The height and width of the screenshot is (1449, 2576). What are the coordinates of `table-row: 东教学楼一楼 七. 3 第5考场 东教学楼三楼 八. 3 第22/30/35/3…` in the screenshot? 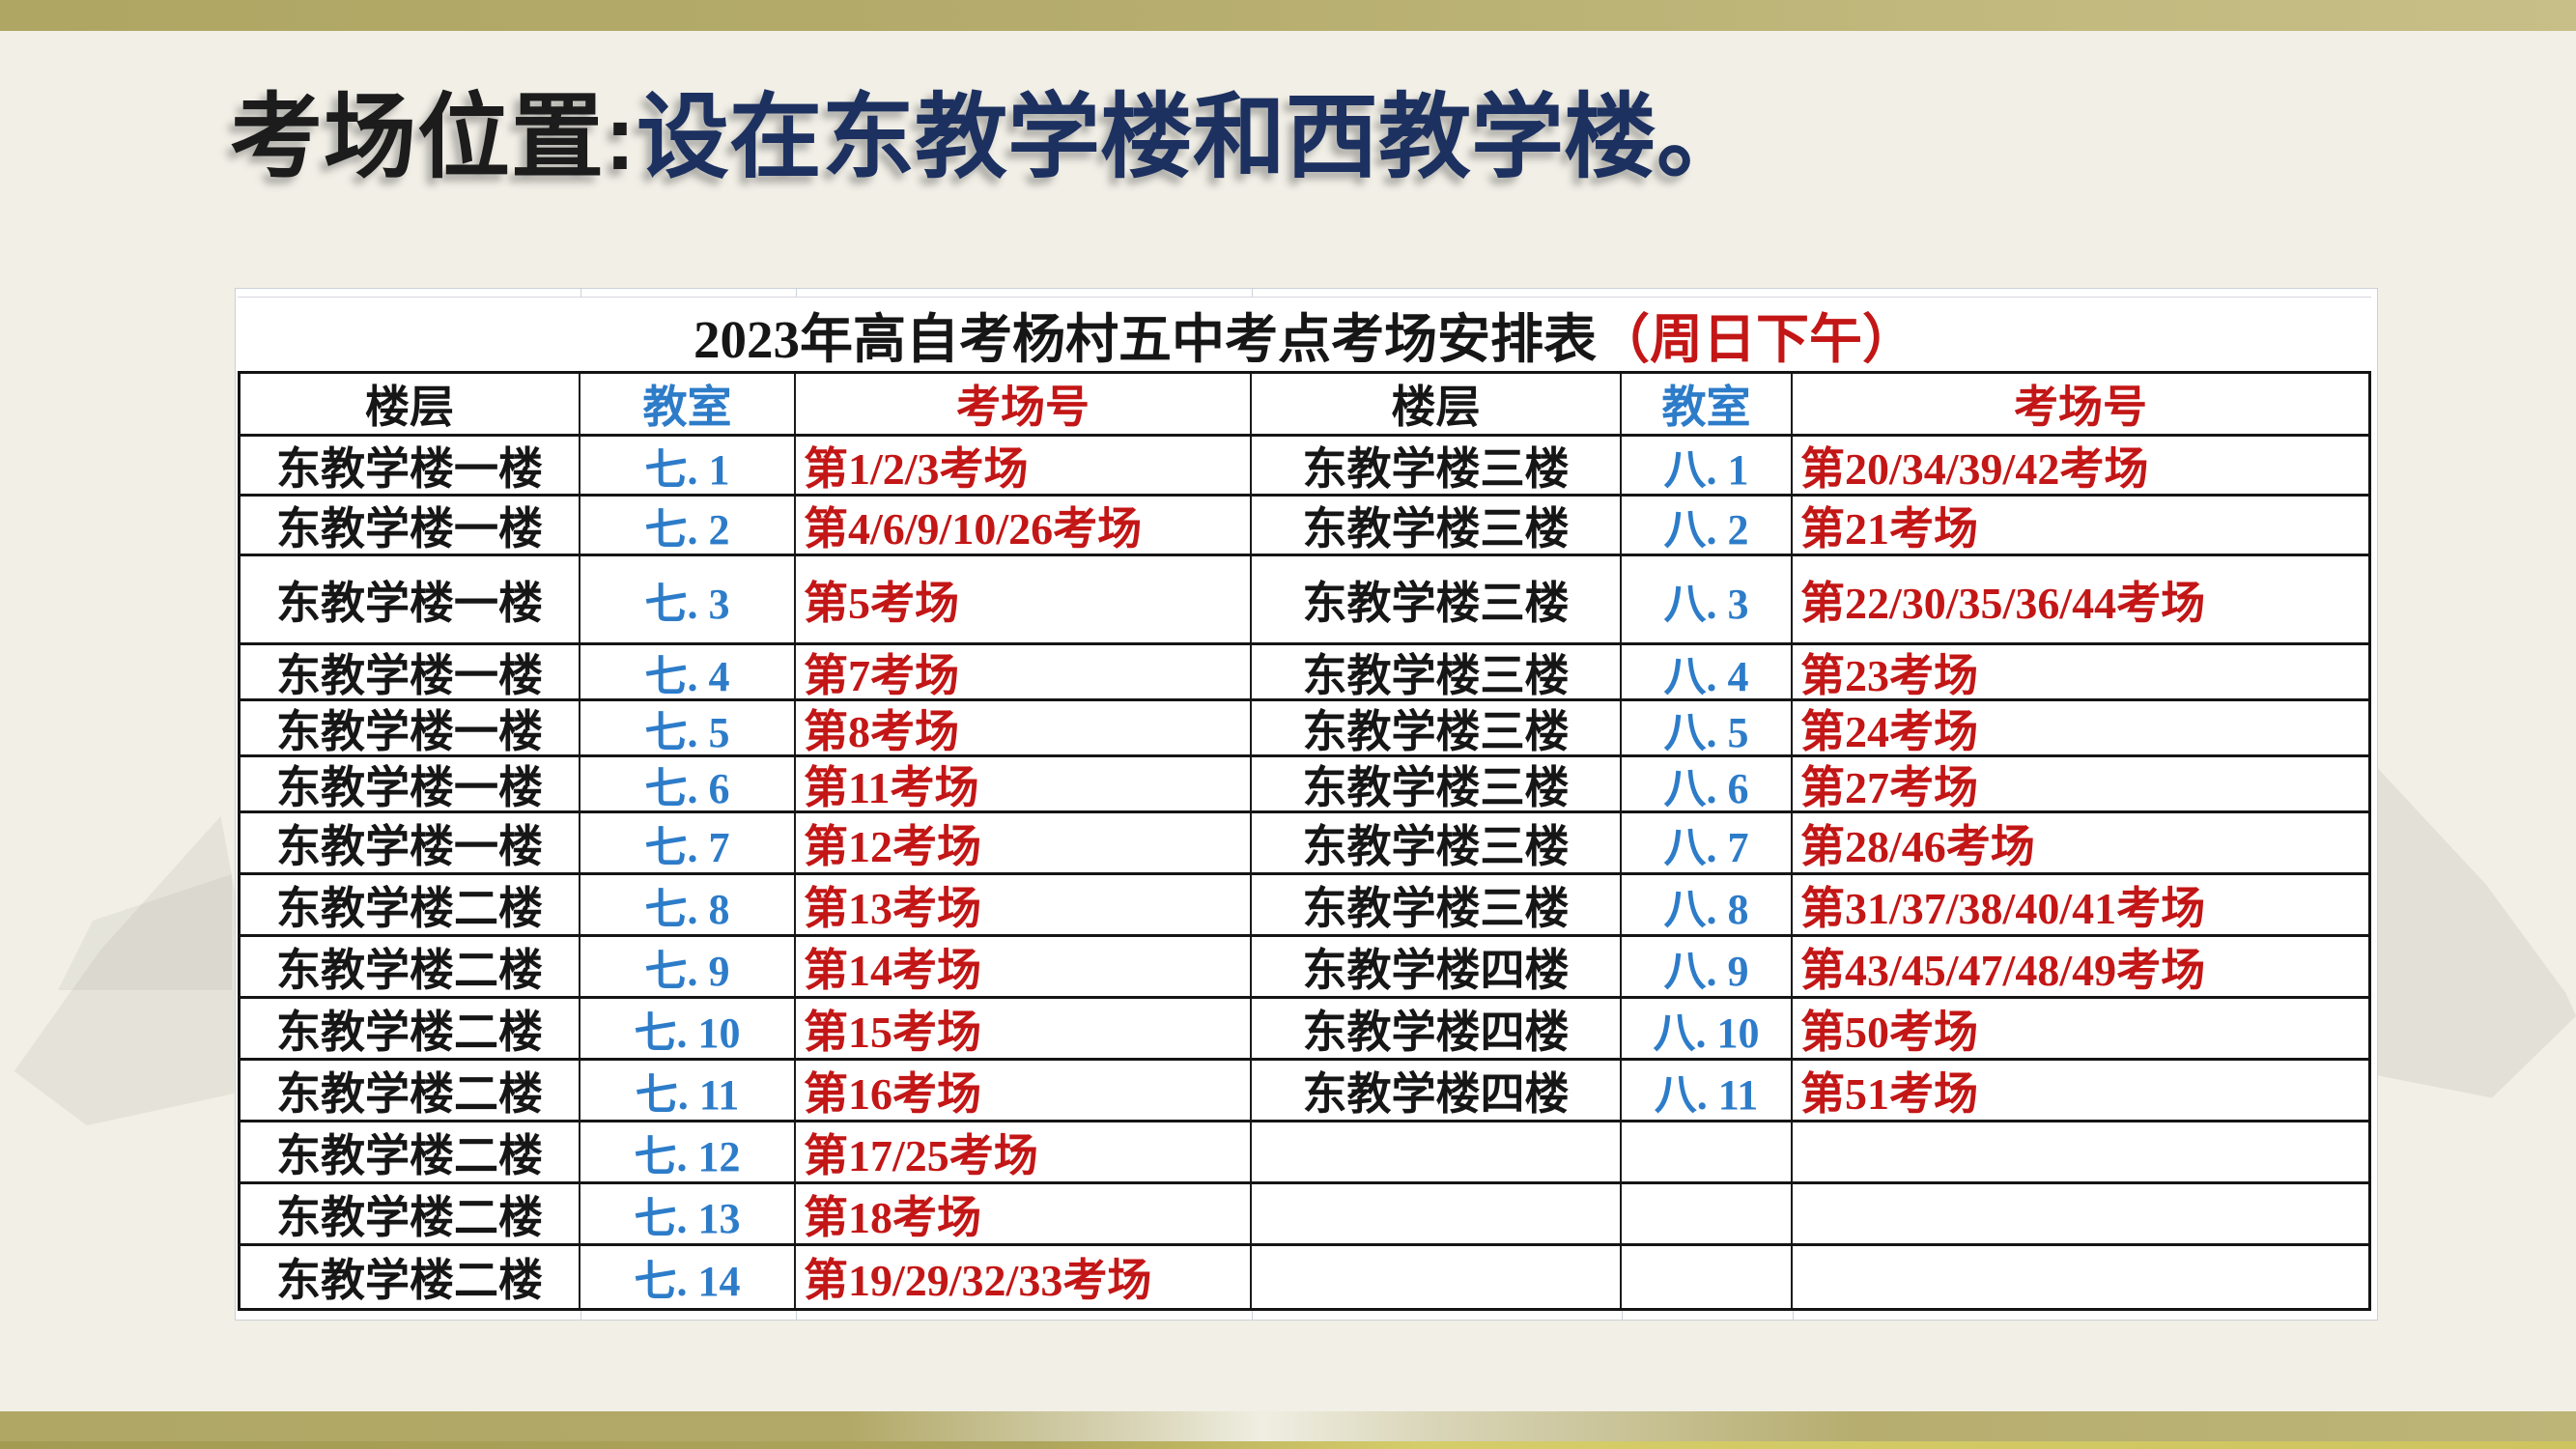 It's located at (1304, 600).